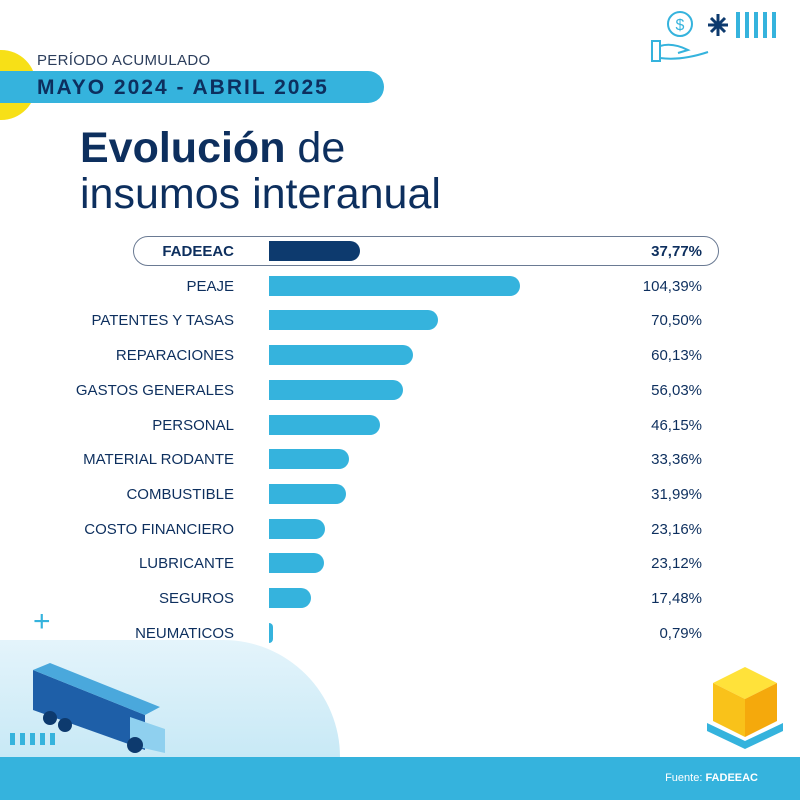 Image resolution: width=800 pixels, height=800 pixels. Describe the element at coordinates (183, 148) in the screenshot. I see `title-bold: Evolución` at that location.